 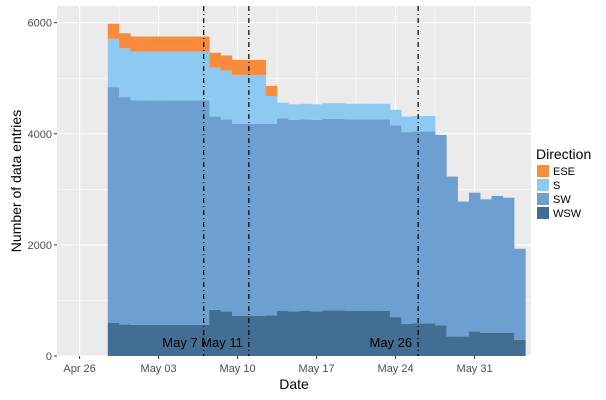 What do you see at coordinates (543, 199) in the screenshot?
I see `legend-key-sw` at bounding box center [543, 199].